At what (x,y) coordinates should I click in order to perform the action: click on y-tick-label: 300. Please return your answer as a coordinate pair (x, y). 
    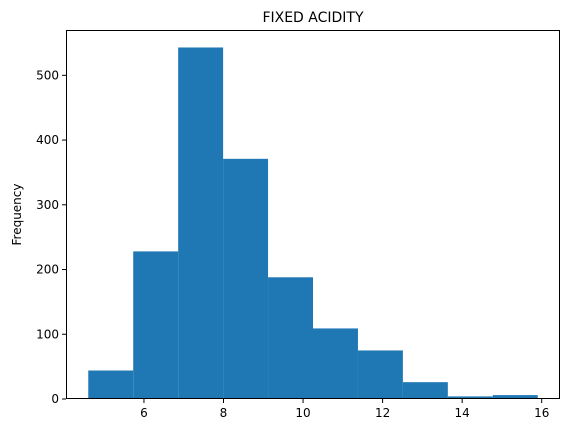
    Looking at the image, I should click on (47, 205).